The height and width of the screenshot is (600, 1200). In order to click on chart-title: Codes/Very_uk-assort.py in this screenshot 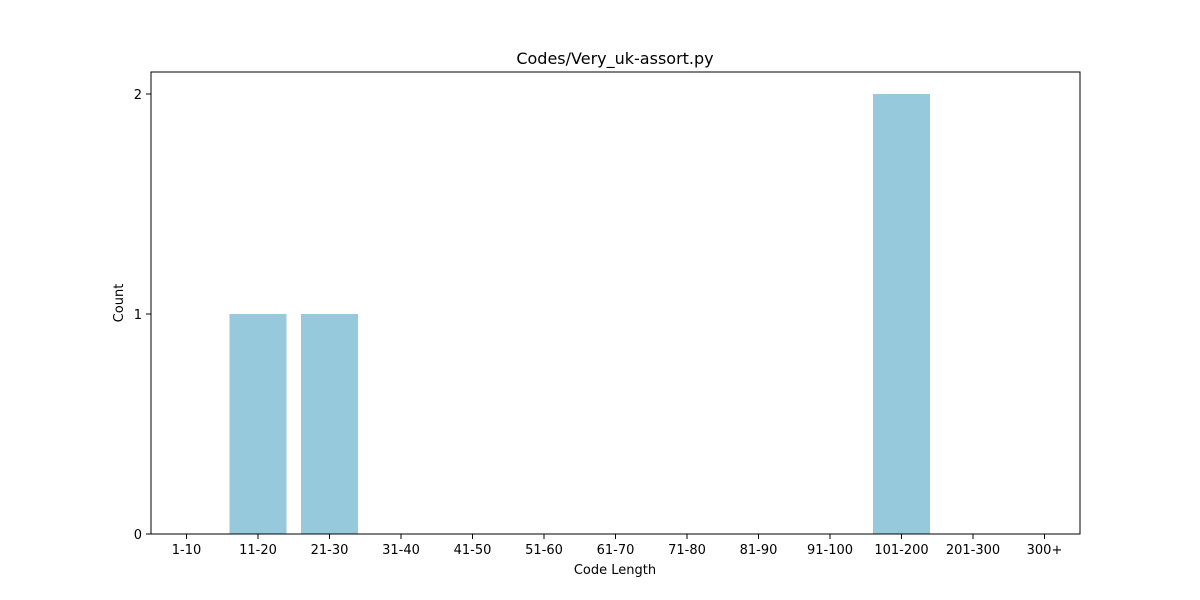, I will do `click(614, 59)`.